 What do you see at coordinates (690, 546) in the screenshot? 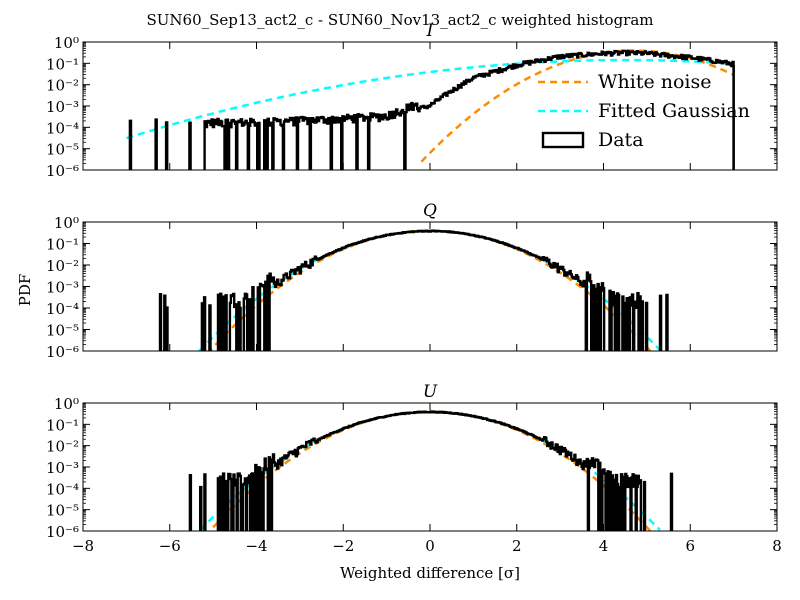
I see `x-tick-label: 6` at bounding box center [690, 546].